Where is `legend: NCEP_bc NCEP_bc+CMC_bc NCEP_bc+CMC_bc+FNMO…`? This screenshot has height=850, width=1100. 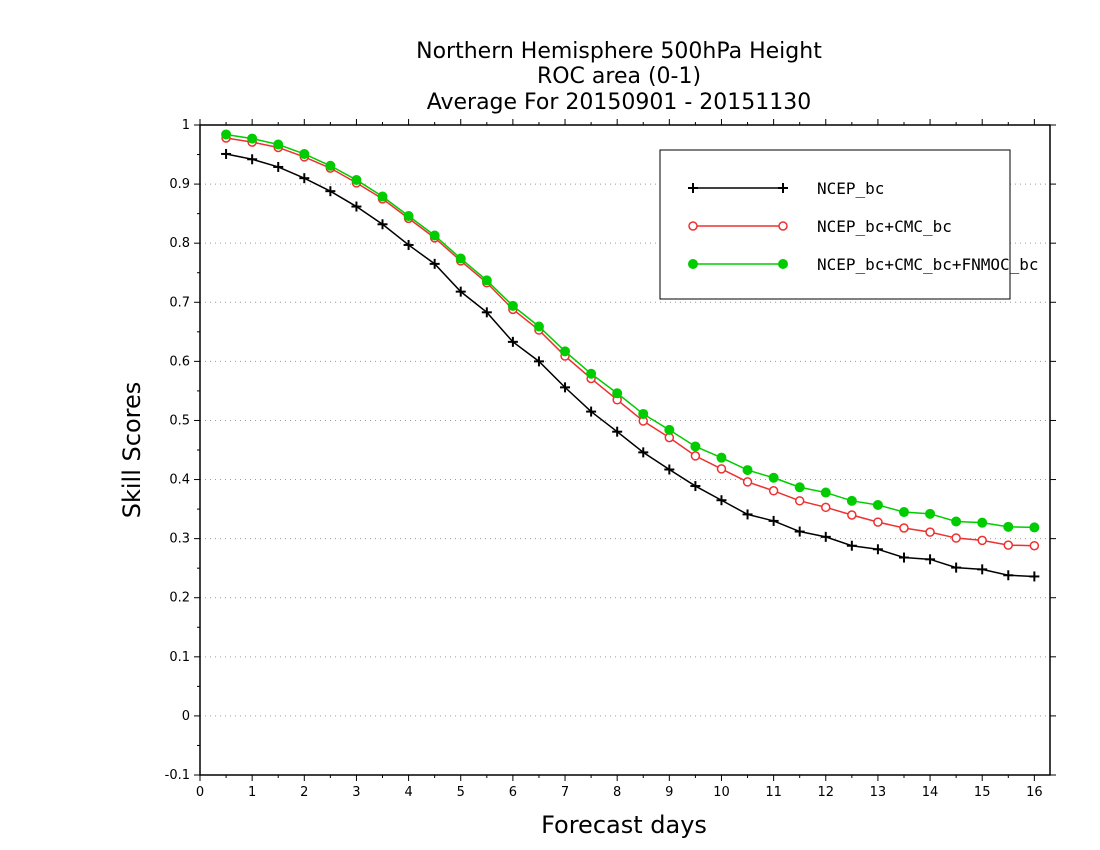
legend: NCEP_bc NCEP_bc+CMC_bc NCEP_bc+CMC_bc+FNMO… is located at coordinates (849, 224).